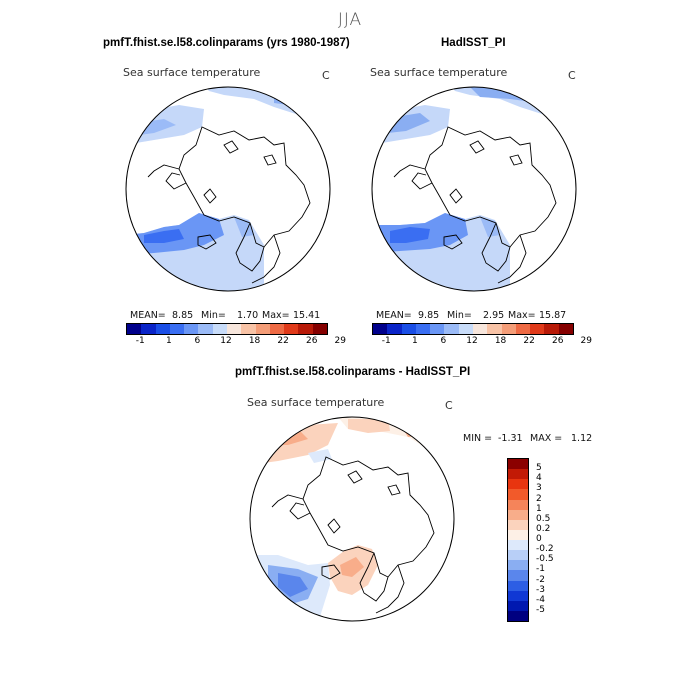  I want to click on colorbar-tick-label: 0.5, so click(543, 518).